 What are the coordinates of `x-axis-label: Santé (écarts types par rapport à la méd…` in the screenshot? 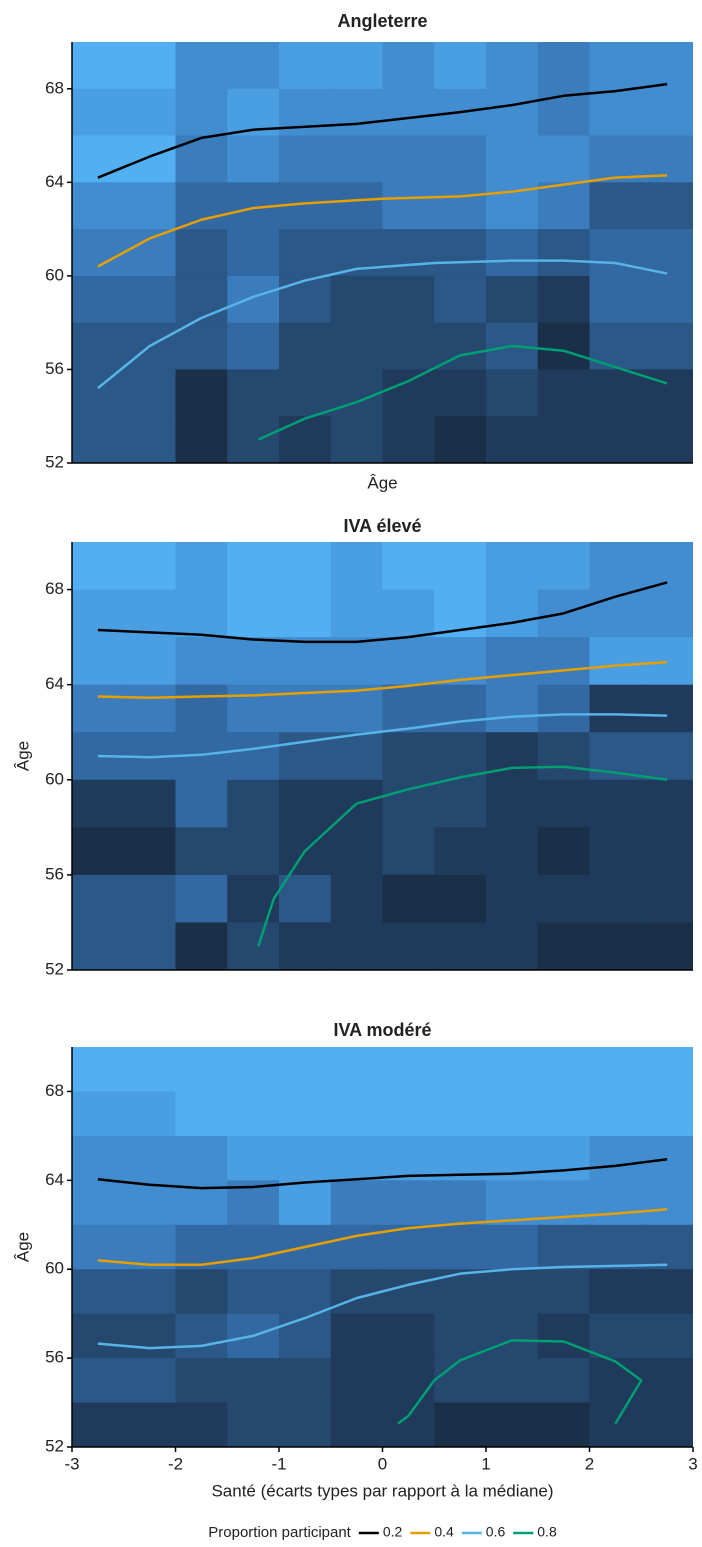 It's located at (382, 1490).